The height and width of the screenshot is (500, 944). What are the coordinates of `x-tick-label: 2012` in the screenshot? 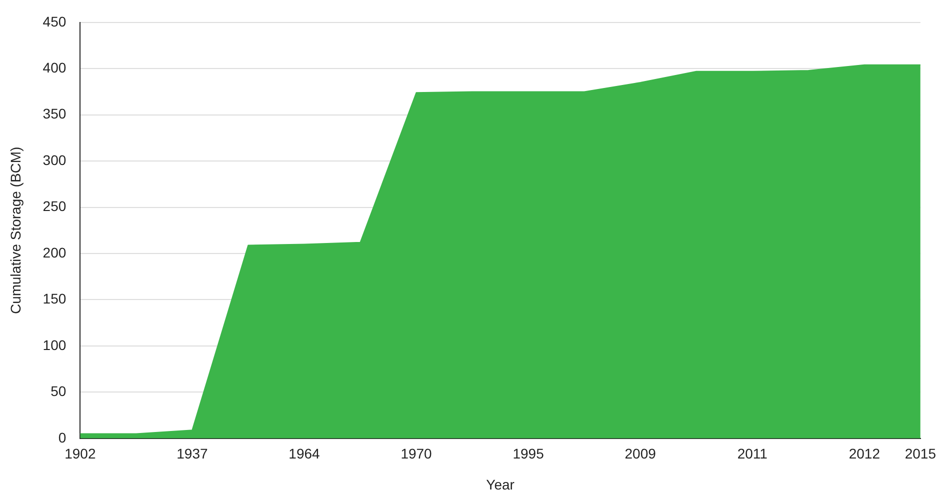 It's located at (864, 454).